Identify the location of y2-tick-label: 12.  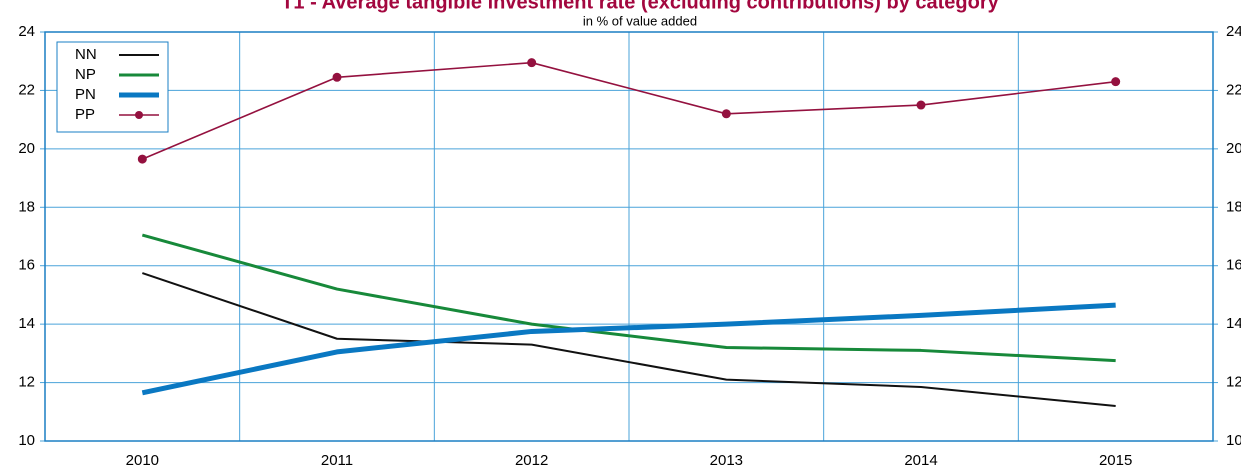
(1233, 382).